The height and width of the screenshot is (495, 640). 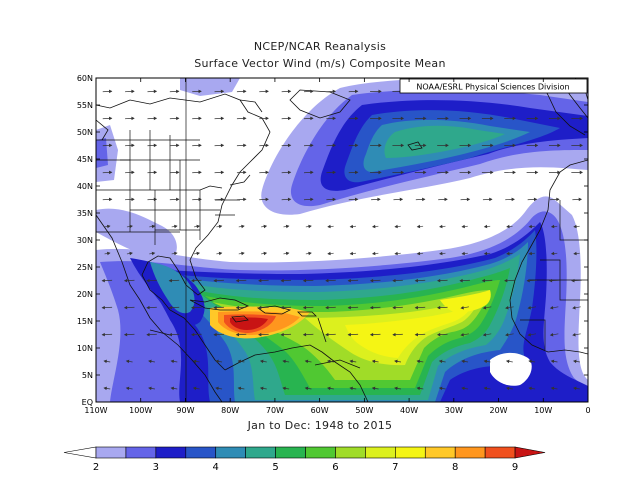 What do you see at coordinates (85, 321) in the screenshot?
I see `lat-label: 15N` at bounding box center [85, 321].